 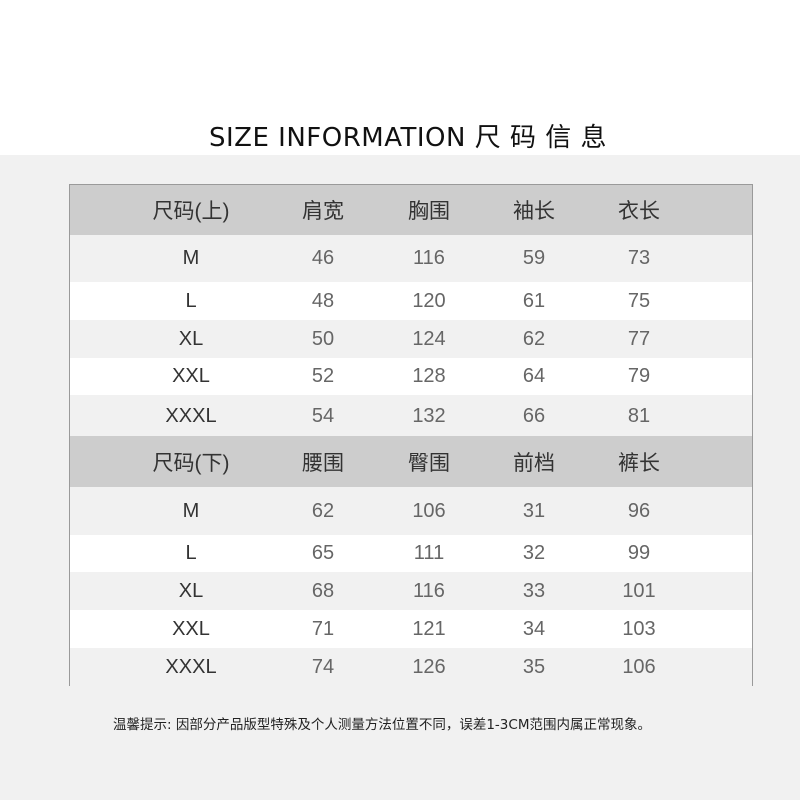 What do you see at coordinates (191, 211) in the screenshot?
I see `column-header: 尺码(上)` at bounding box center [191, 211].